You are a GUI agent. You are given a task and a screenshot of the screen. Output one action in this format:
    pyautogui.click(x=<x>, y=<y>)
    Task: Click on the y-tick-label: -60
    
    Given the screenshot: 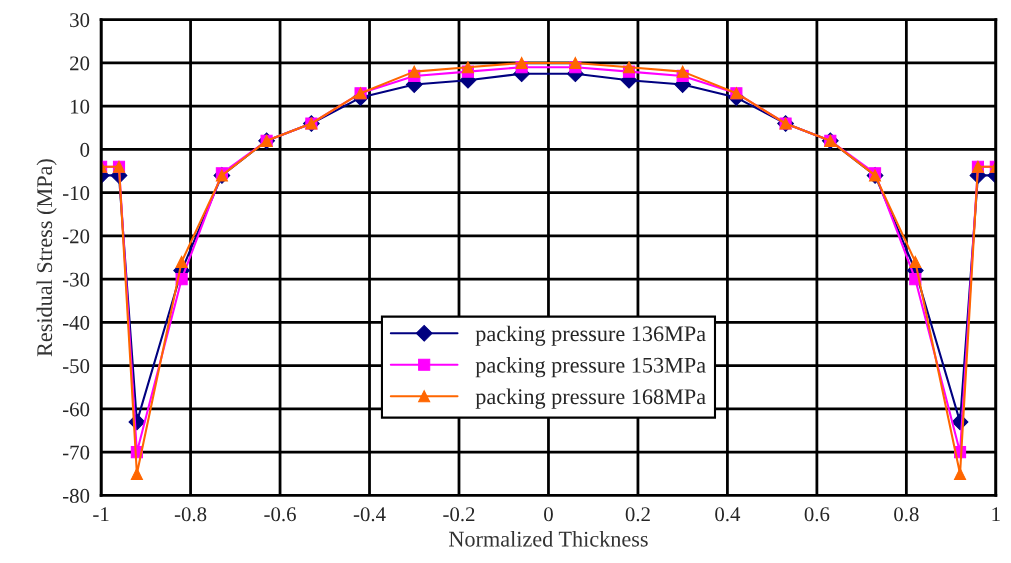 What is the action you would take?
    pyautogui.click(x=76, y=409)
    